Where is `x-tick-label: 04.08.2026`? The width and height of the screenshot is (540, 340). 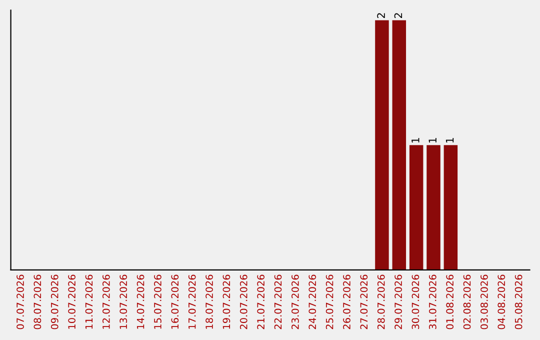 x-tick-label: 04.08.2026 is located at coordinates (502, 302).